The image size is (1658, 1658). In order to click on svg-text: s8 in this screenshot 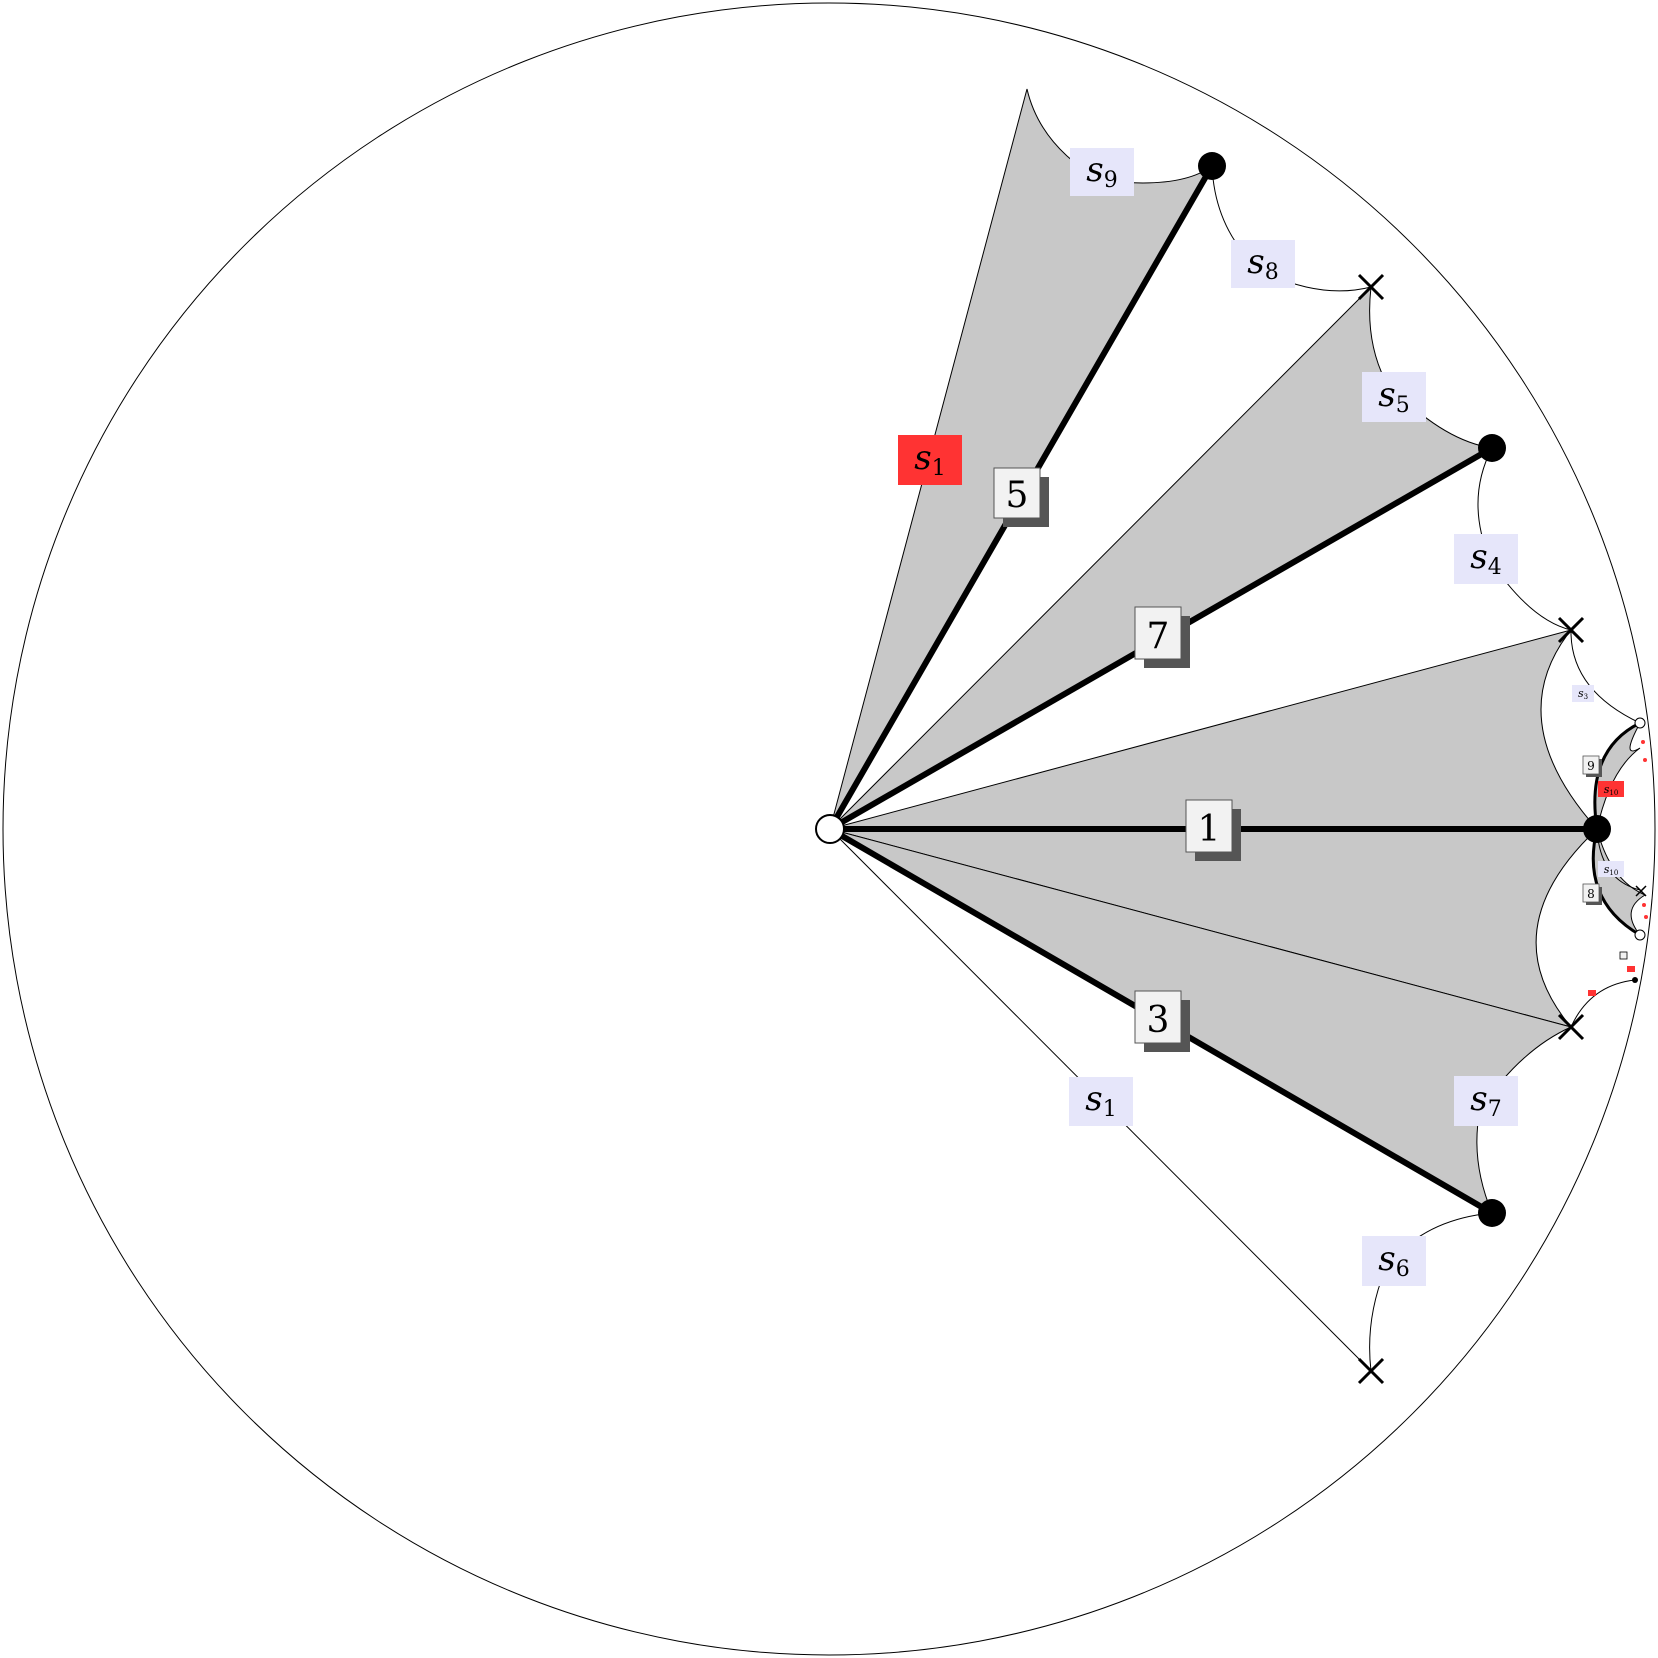, I will do `click(1262, 263)`.